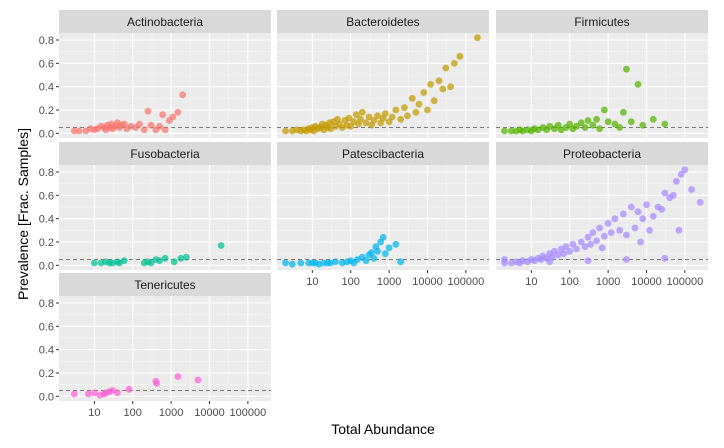 This screenshot has height=448, width=724. Describe the element at coordinates (46, 266) in the screenshot. I see `y-tick-label: 0.0` at that location.